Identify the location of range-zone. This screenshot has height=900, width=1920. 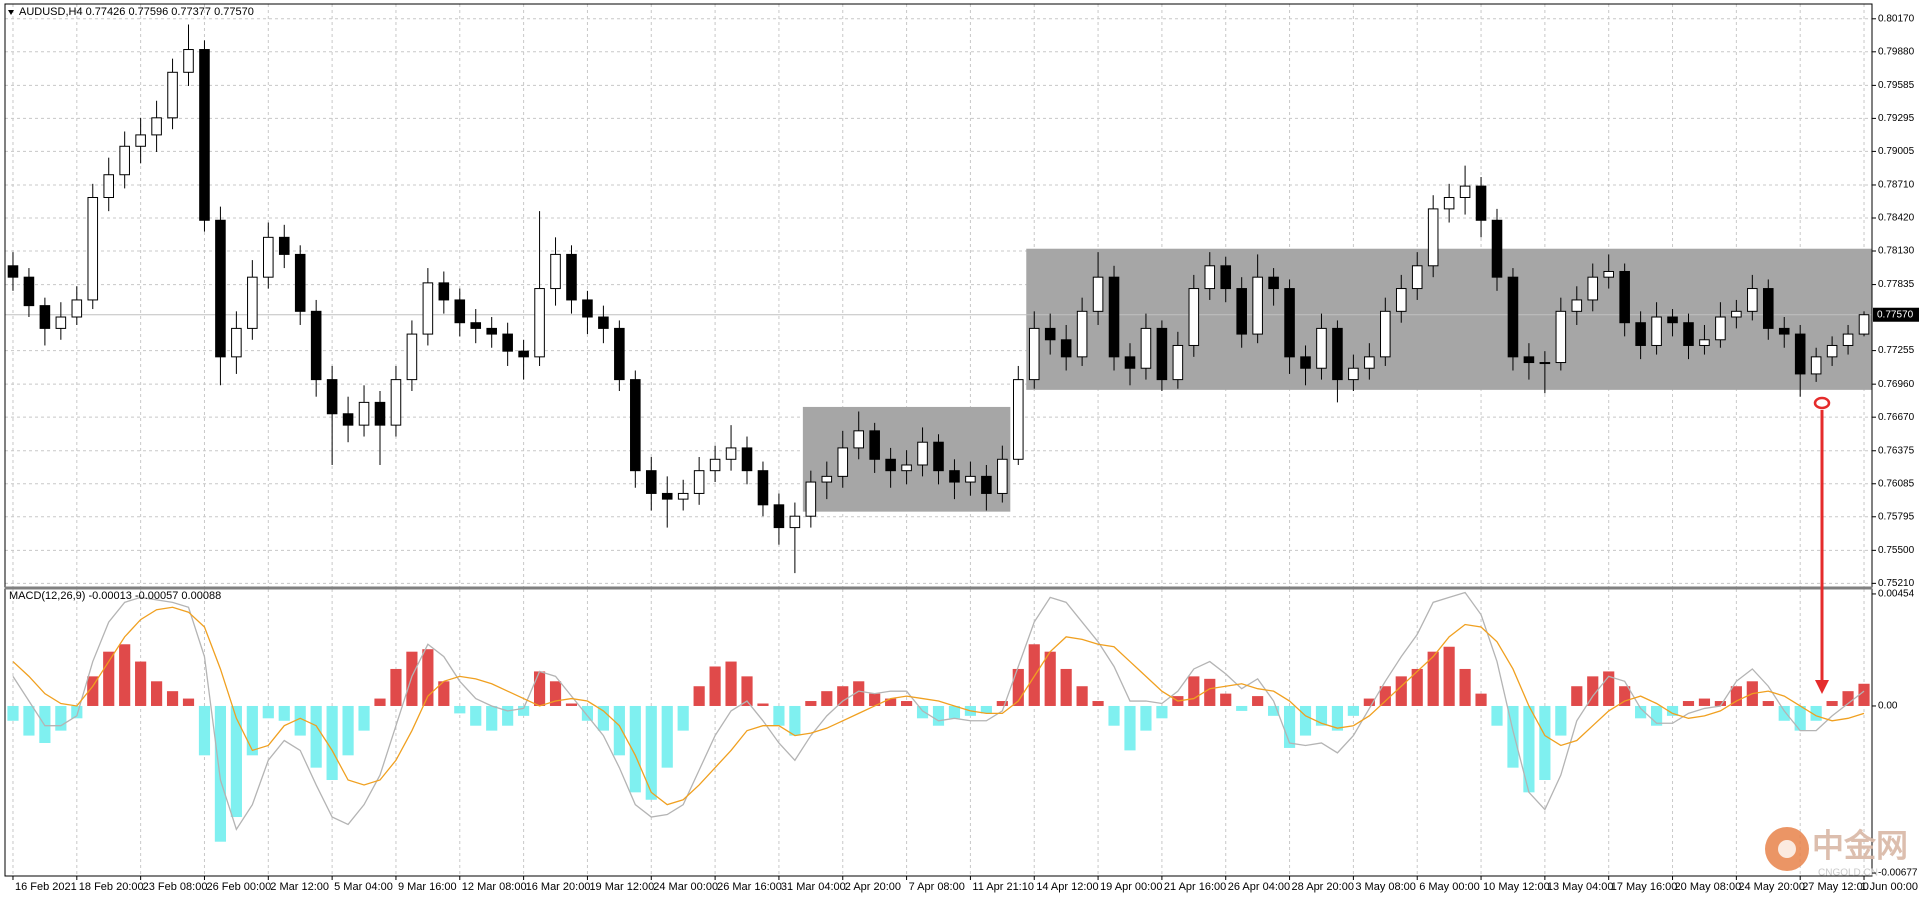
(1449, 319).